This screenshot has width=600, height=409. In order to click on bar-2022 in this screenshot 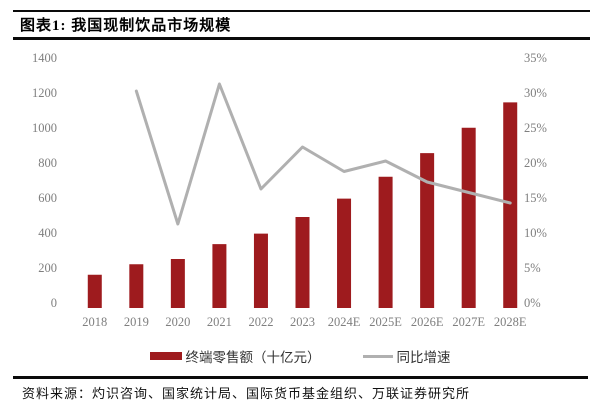, I will do `click(260, 270)`.